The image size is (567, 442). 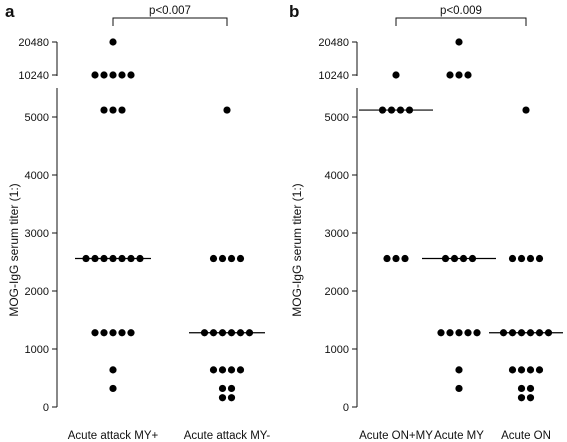 I want to click on p-value-label: p<0.009, so click(x=461, y=11).